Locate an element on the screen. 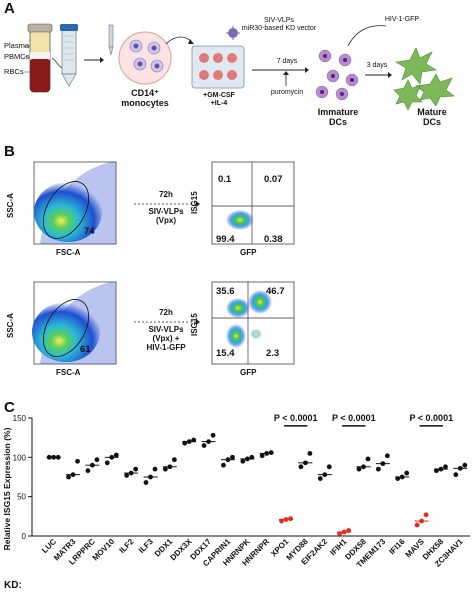  arrow-bottom-row1-line2: (Vpx) is located at coordinates (166, 220).